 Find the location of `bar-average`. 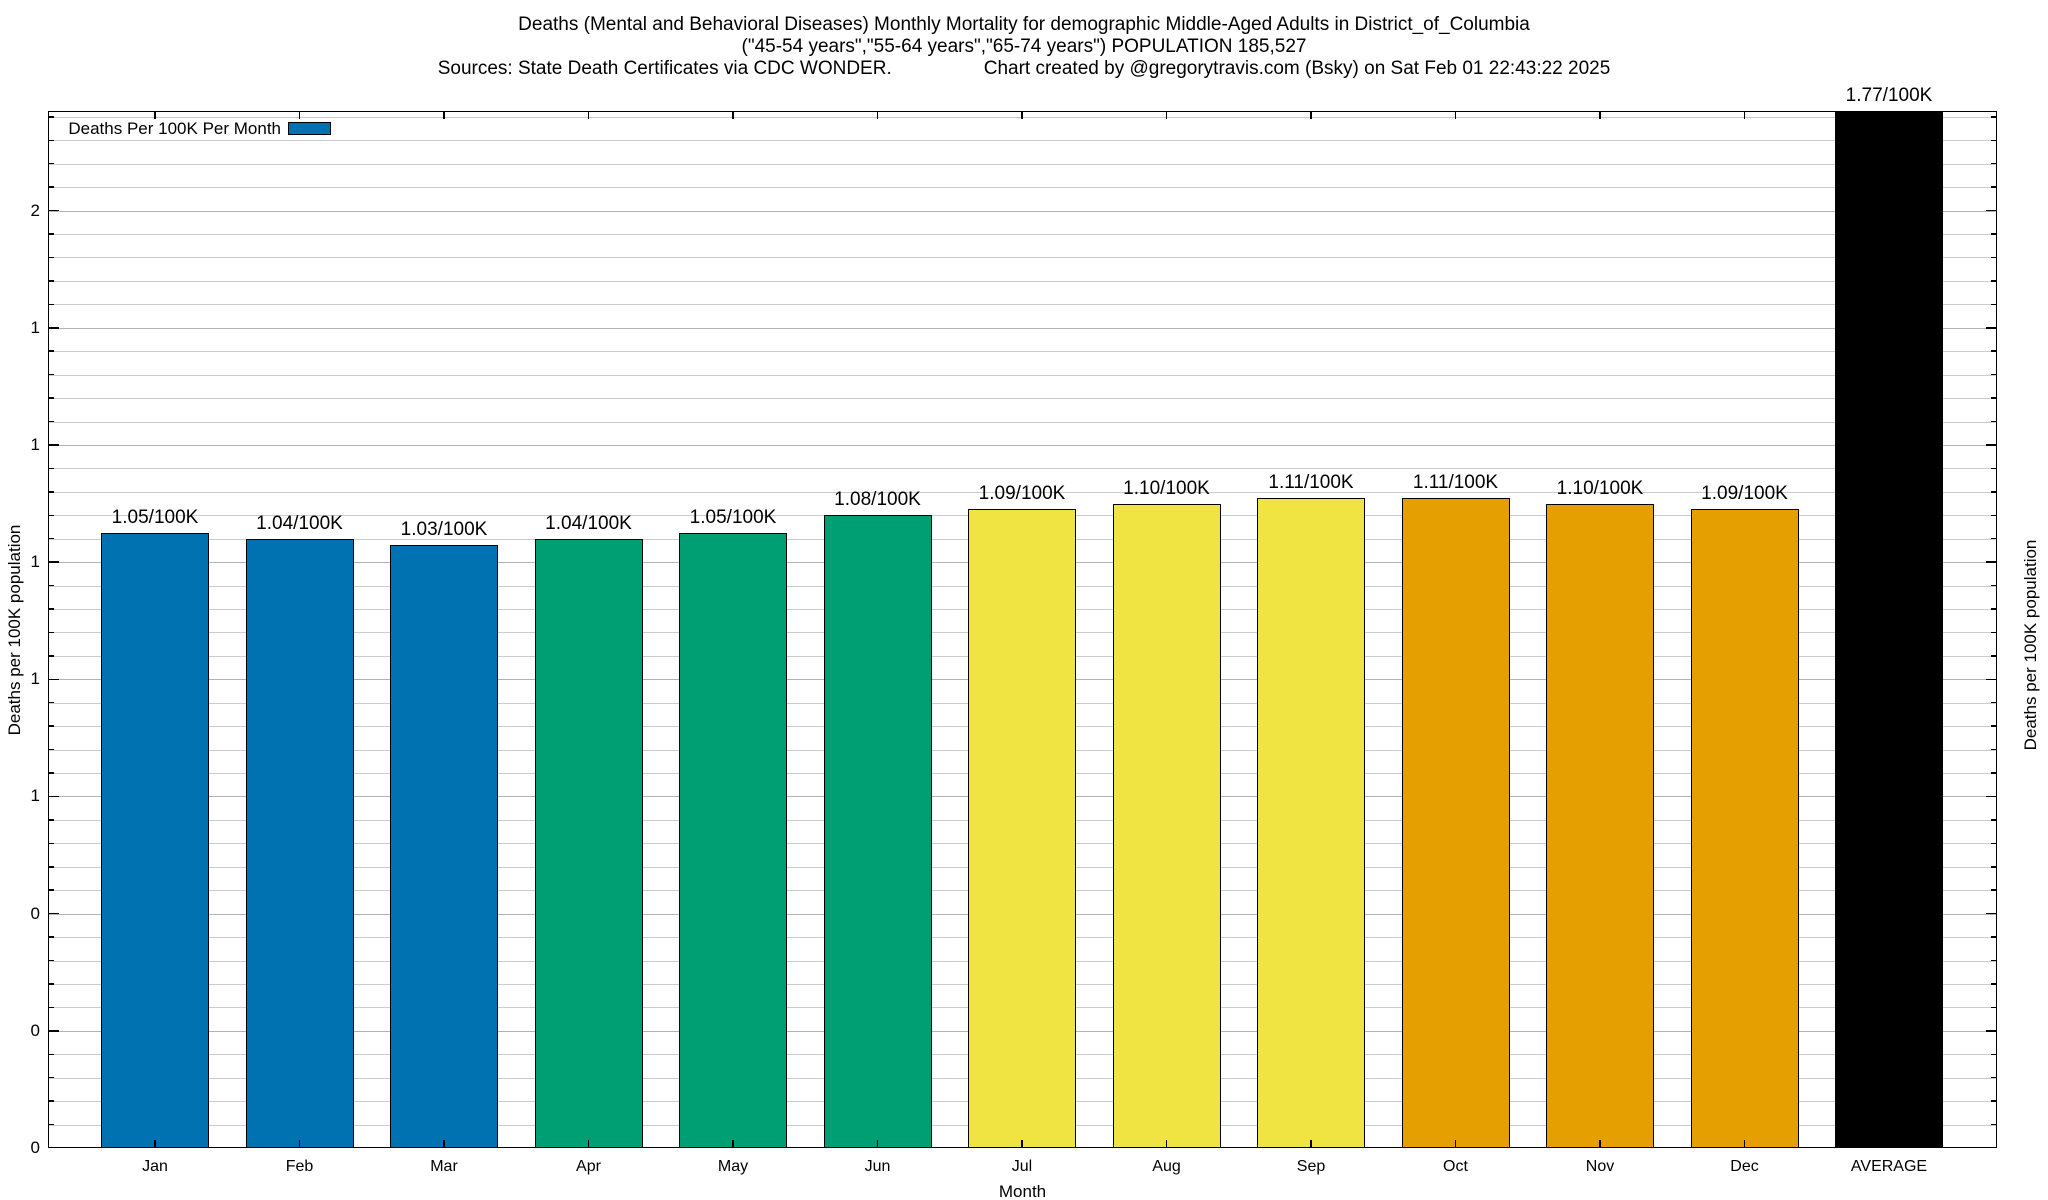

bar-average is located at coordinates (1889, 629).